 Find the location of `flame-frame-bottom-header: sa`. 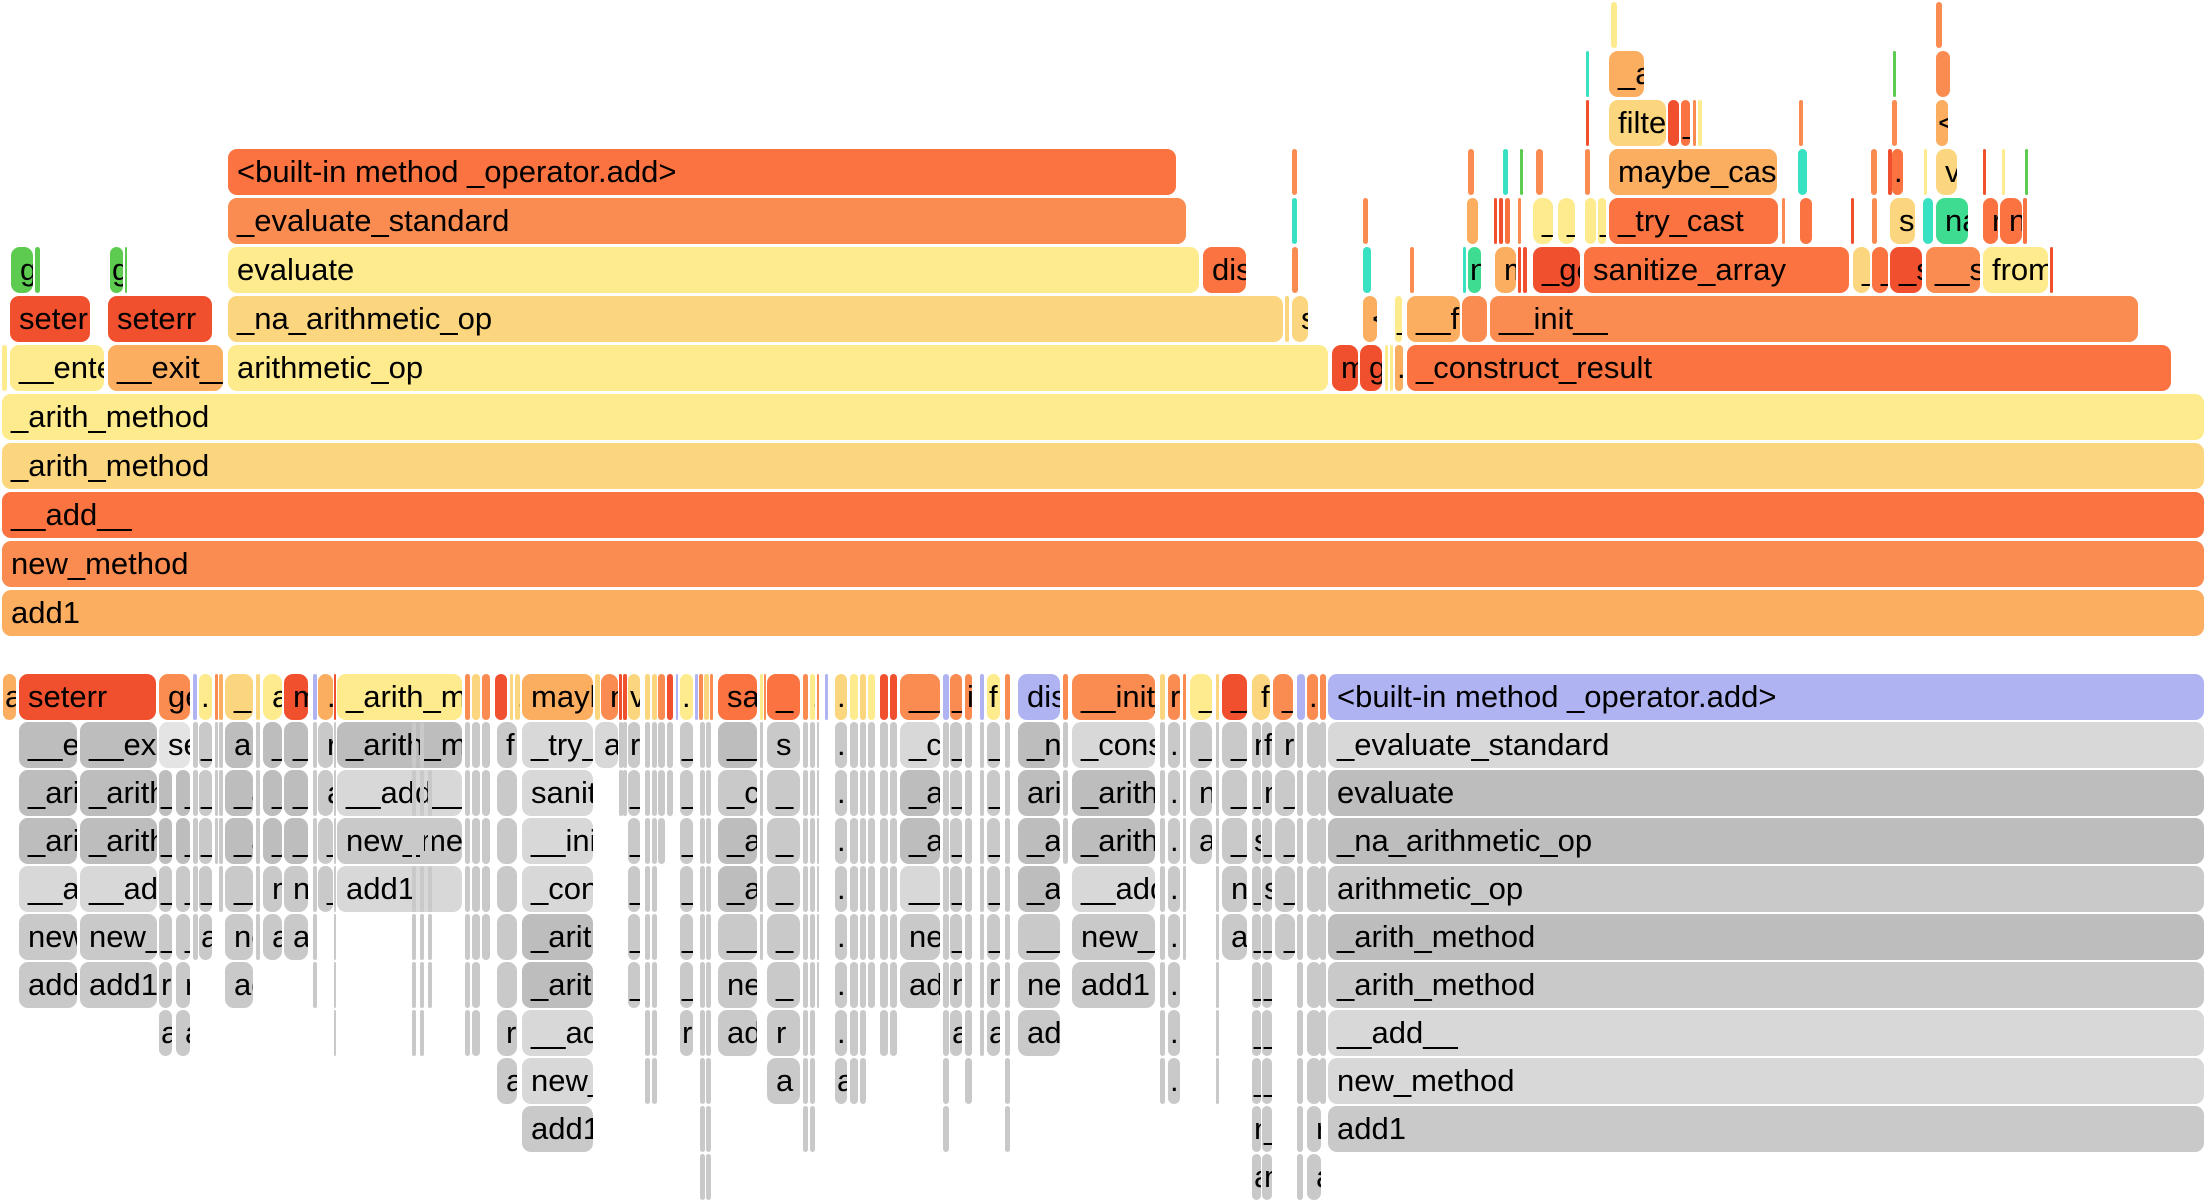

flame-frame-bottom-header: sa is located at coordinates (737, 697).